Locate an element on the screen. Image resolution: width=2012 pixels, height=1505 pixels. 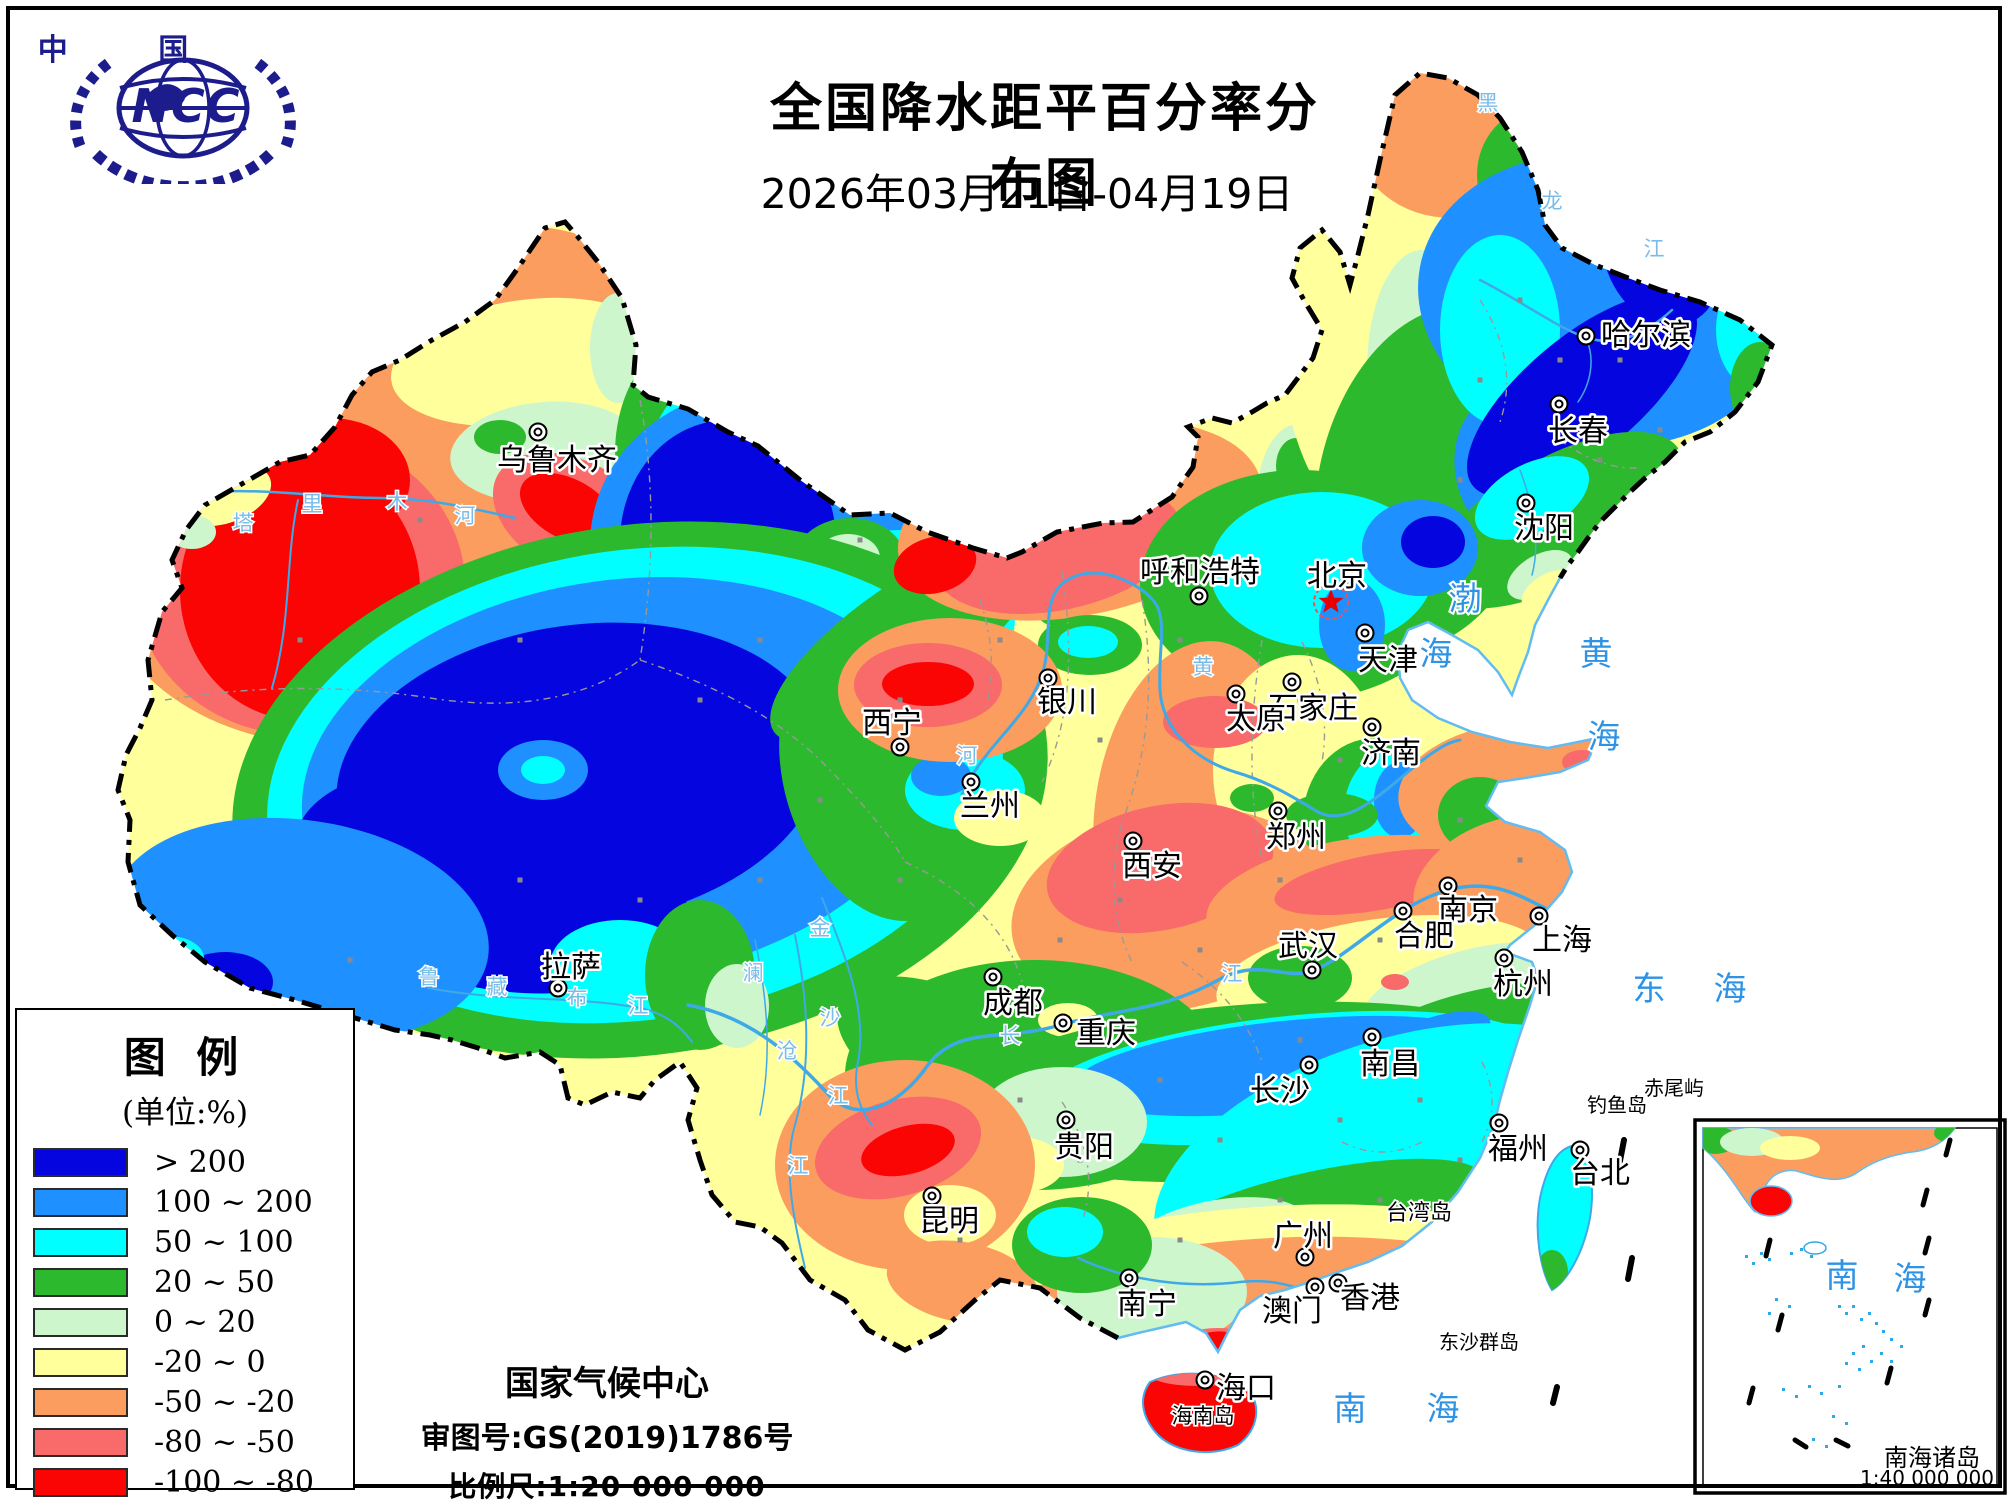
city-郑州: 郑州 is located at coordinates (1296, 829).